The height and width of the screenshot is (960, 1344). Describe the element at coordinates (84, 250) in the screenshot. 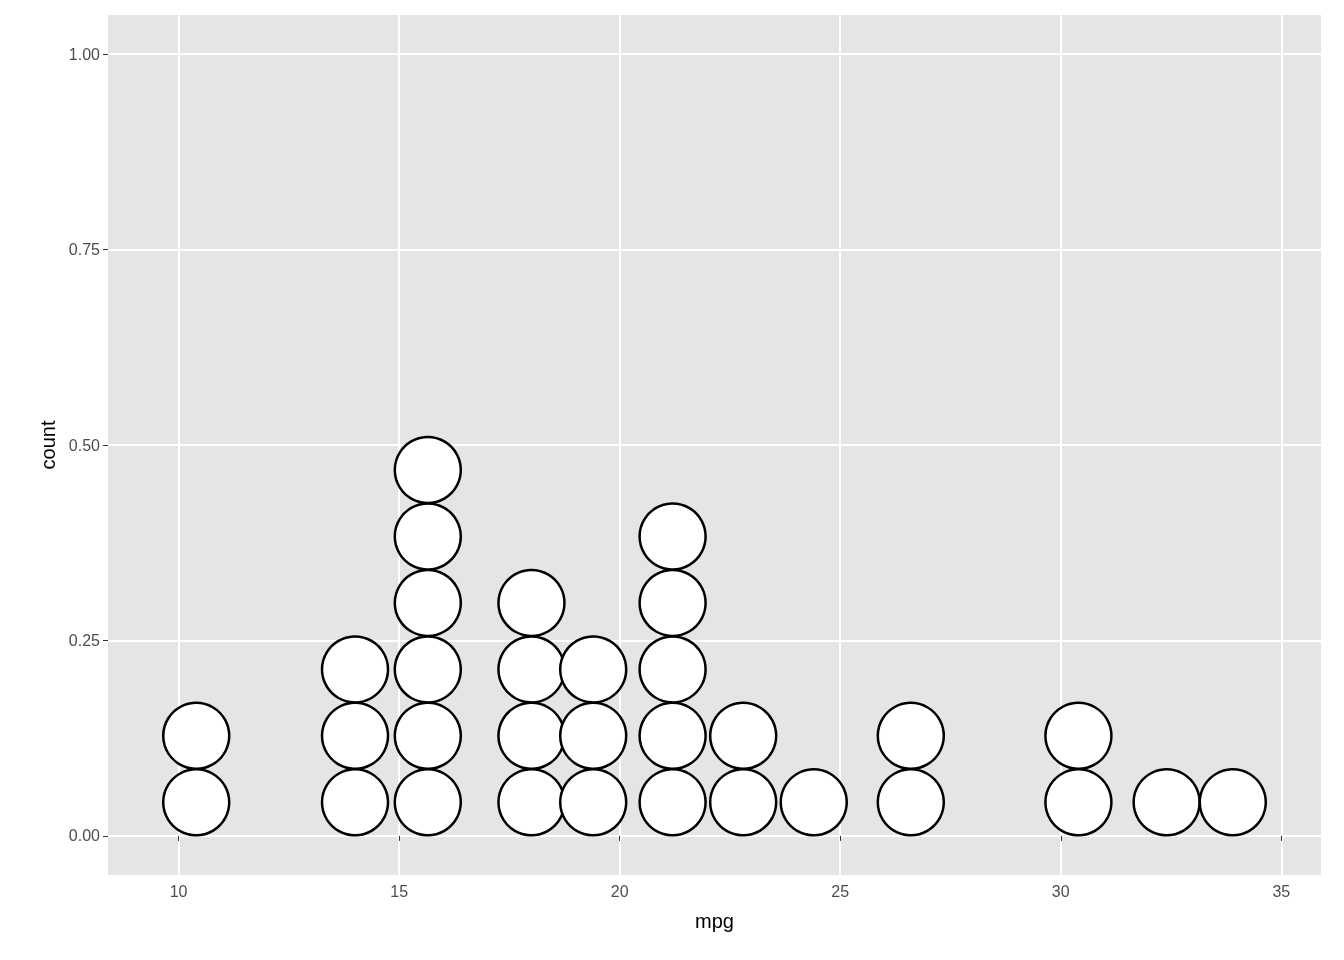

I see `y-tick-label: 0.75` at that location.